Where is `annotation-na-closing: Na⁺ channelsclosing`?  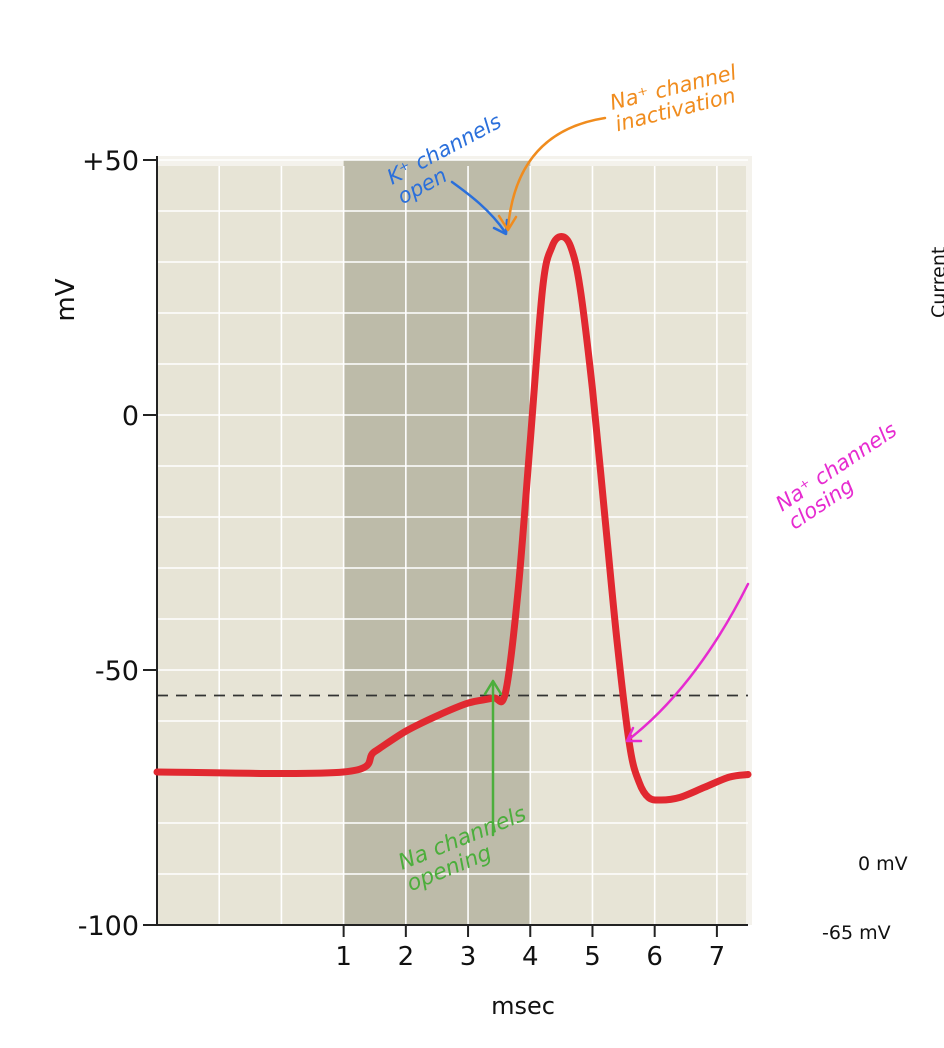 annotation-na-closing: Na⁺ channelsclosing is located at coordinates (842, 476).